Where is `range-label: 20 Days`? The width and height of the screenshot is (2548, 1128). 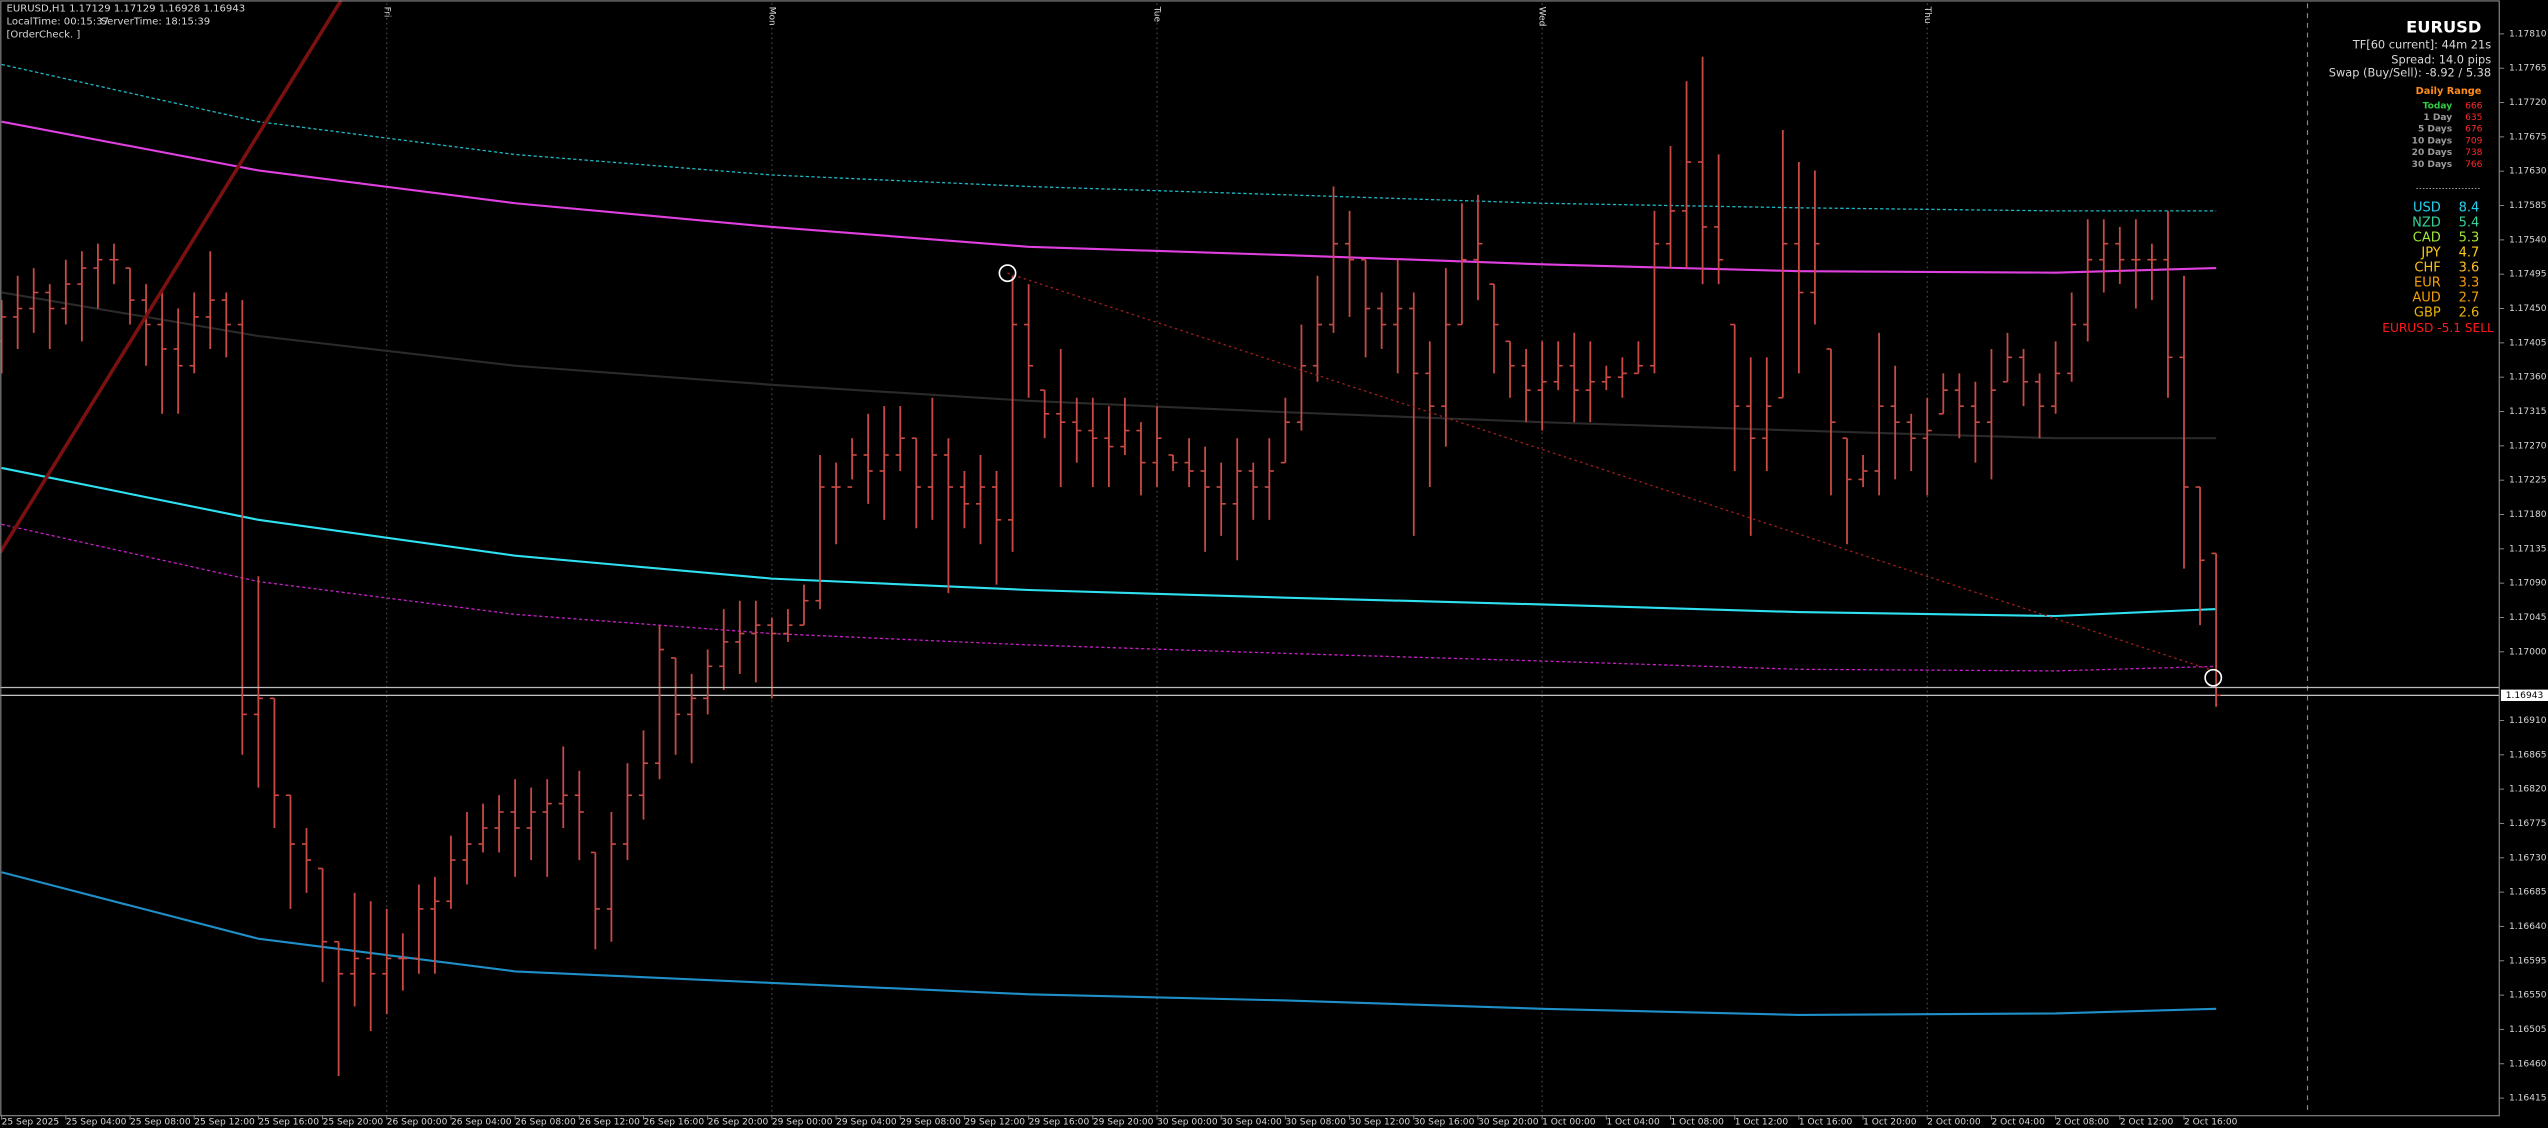
range-label: 20 Days is located at coordinates (2432, 153).